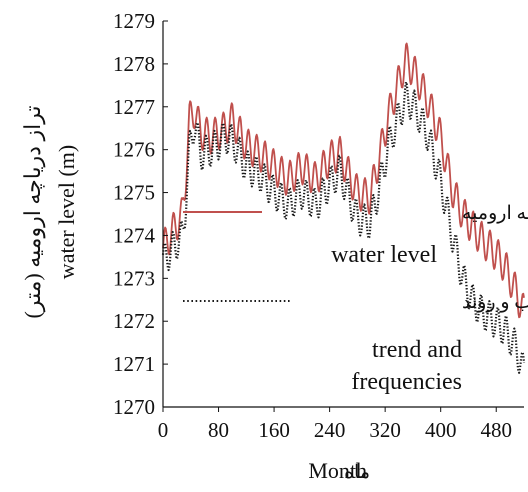 Image resolution: width=528 pixels, height=492 pixels. Describe the element at coordinates (134, 364) in the screenshot. I see `y-tick-label: 1271` at that location.